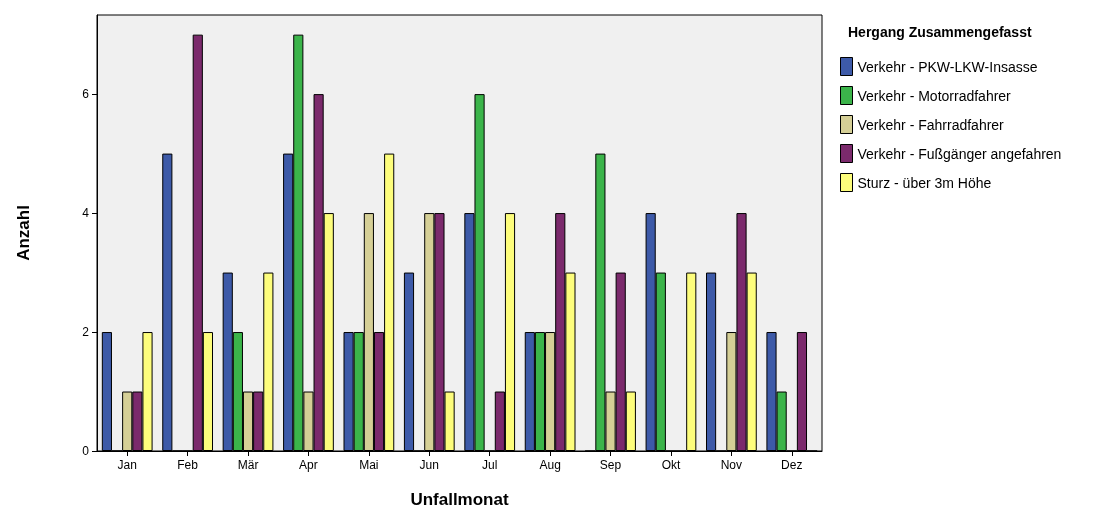 This screenshot has width=1109, height=519. What do you see at coordinates (934, 95) in the screenshot?
I see `legend-label: Verkehr - Motorradfahrer` at bounding box center [934, 95].